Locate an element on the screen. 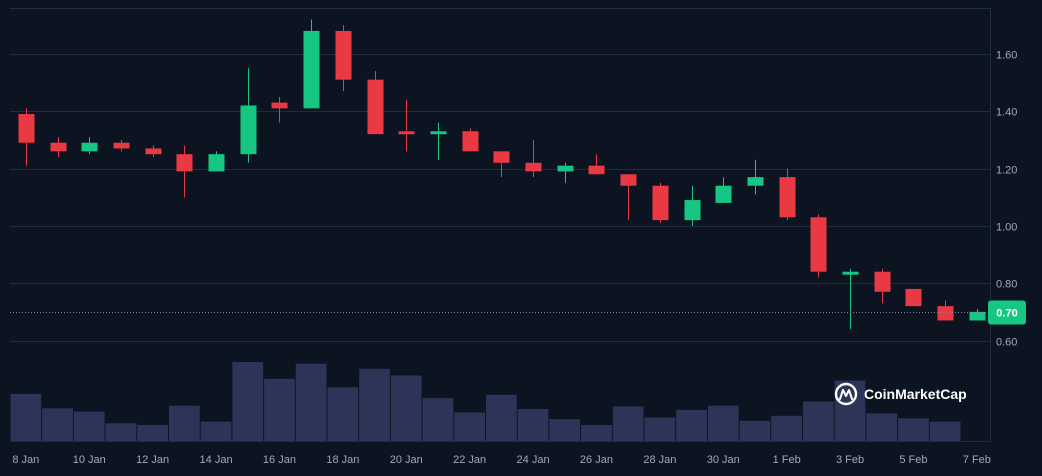 Image resolution: width=1042 pixels, height=476 pixels. x-tick-label: 3 Feb is located at coordinates (850, 460).